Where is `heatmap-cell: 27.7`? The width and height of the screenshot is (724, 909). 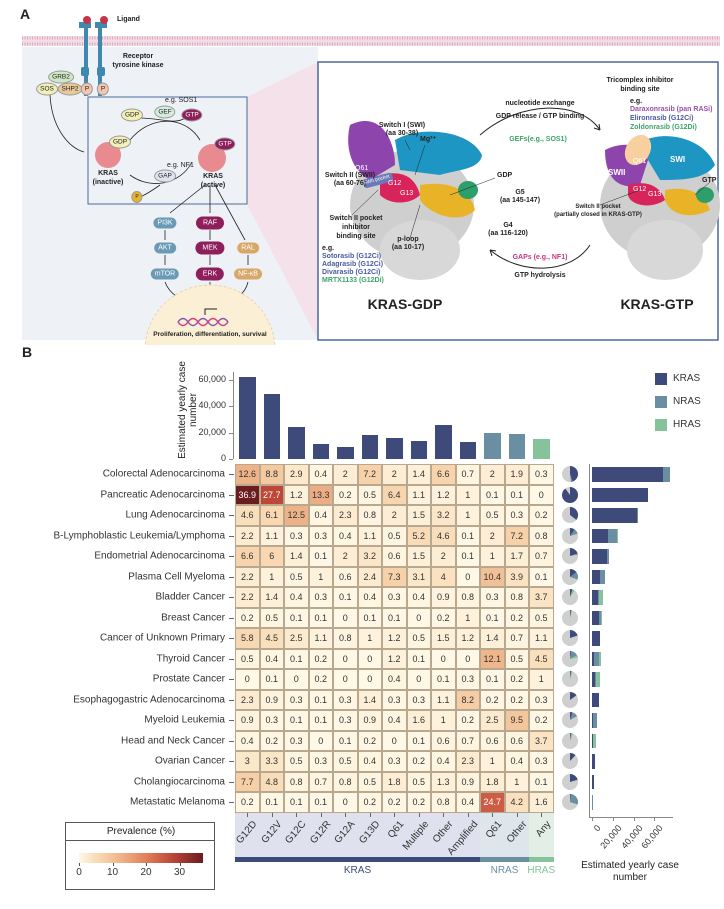 heatmap-cell: 27.7 is located at coordinates (271, 494).